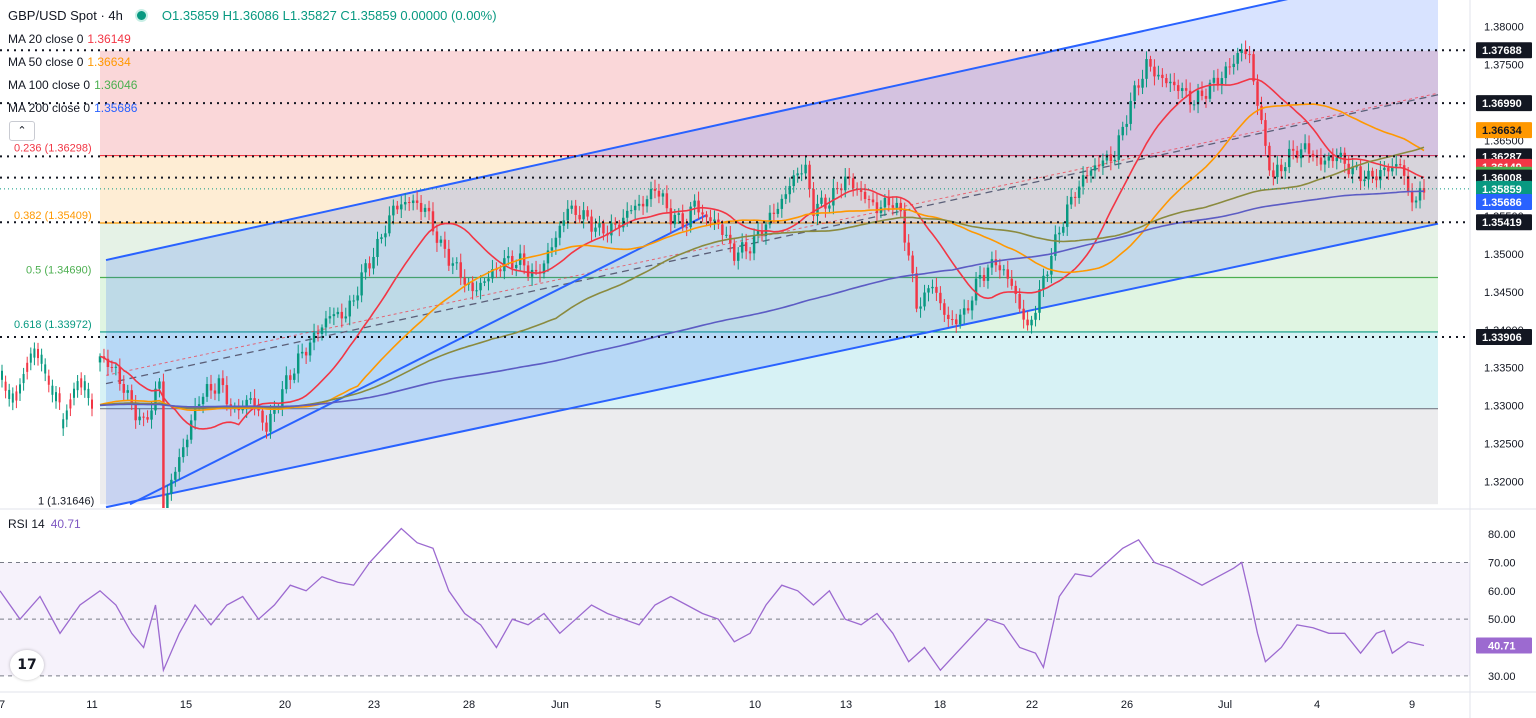 This screenshot has width=1536, height=718. I want to click on symbol-title: GBP/USD Spot · 4h, so click(65, 15).